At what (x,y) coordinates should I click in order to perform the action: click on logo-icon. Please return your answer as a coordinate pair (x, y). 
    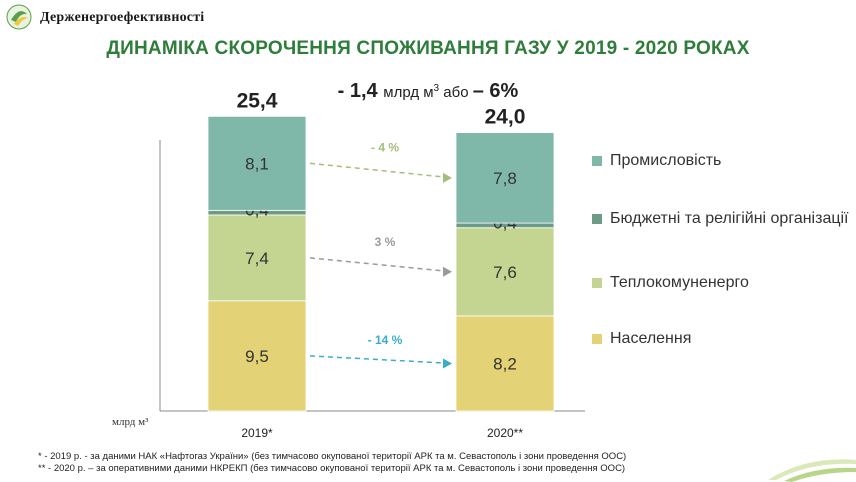
    Looking at the image, I should click on (19, 17).